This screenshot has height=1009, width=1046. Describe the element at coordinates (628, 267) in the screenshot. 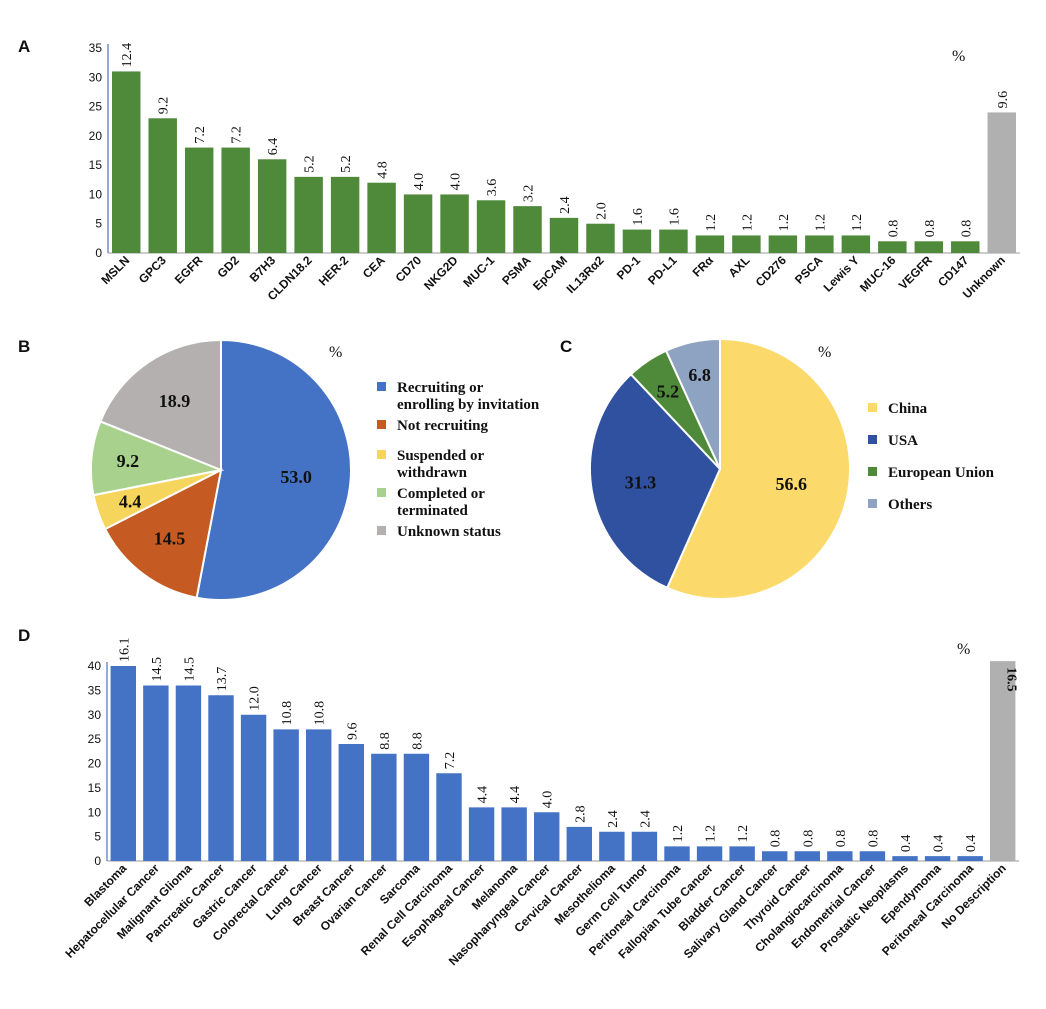

I see `category-label-a: PD-1` at that location.